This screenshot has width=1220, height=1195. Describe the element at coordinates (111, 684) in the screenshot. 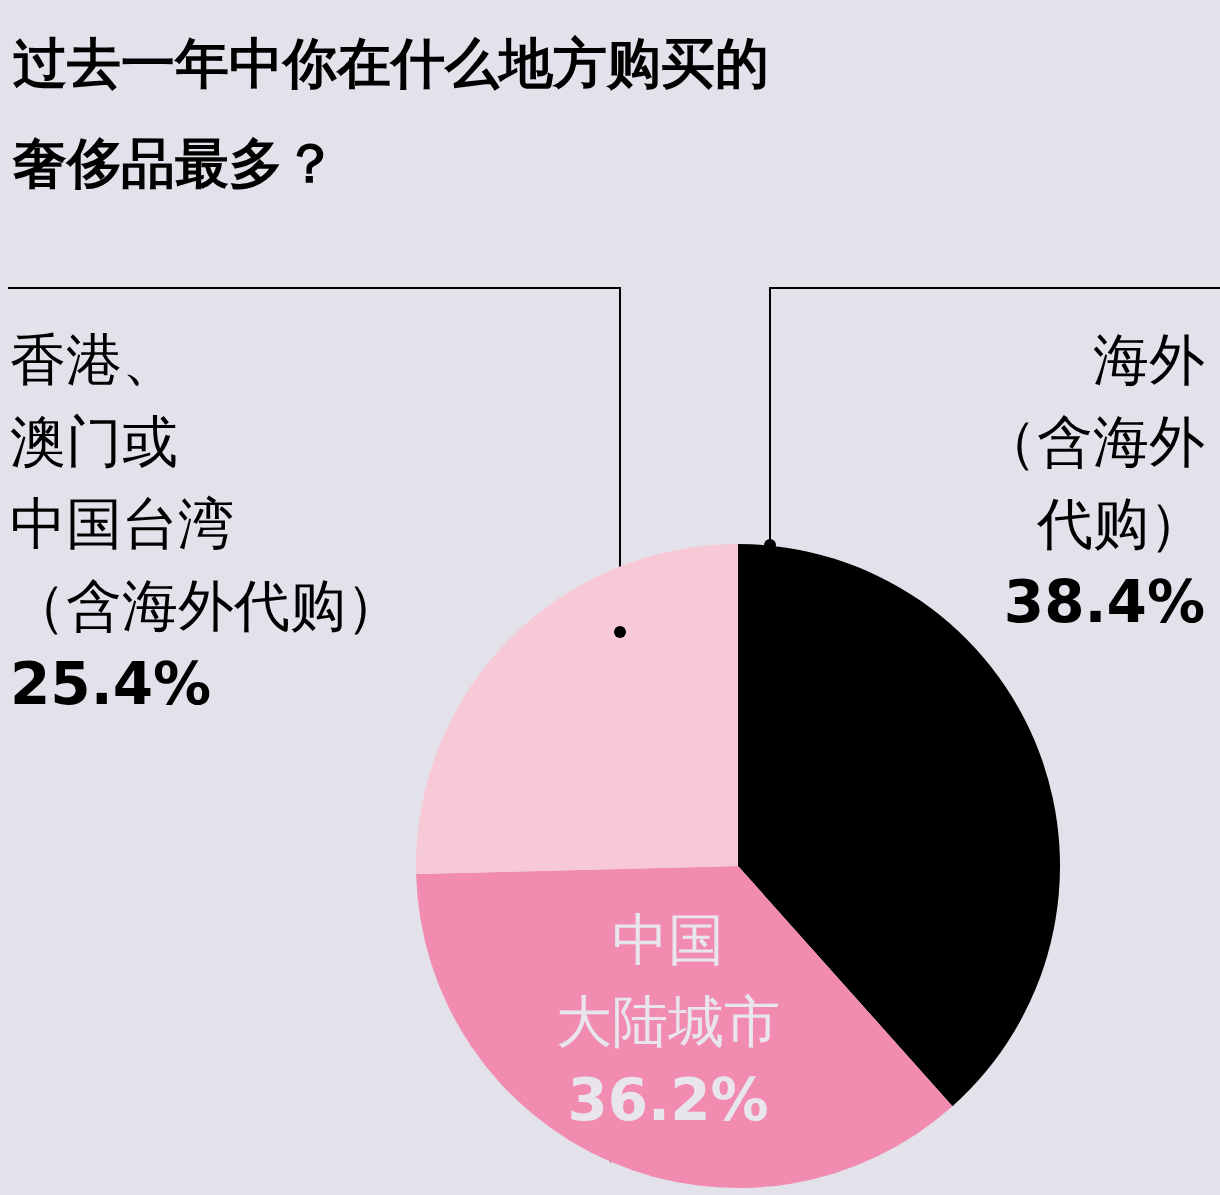

I see `data-label: 25.4%` at that location.